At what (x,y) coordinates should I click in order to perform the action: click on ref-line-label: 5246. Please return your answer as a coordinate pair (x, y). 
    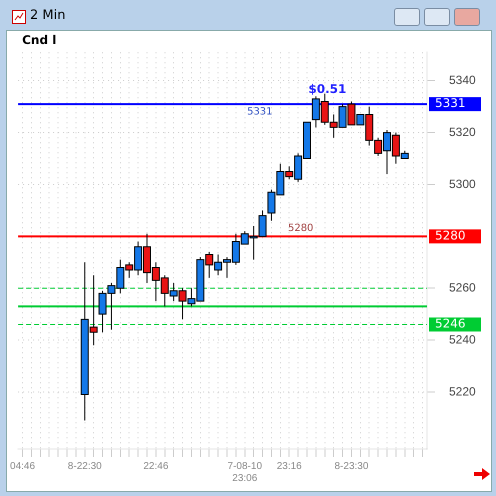
    Looking at the image, I should click on (450, 323).